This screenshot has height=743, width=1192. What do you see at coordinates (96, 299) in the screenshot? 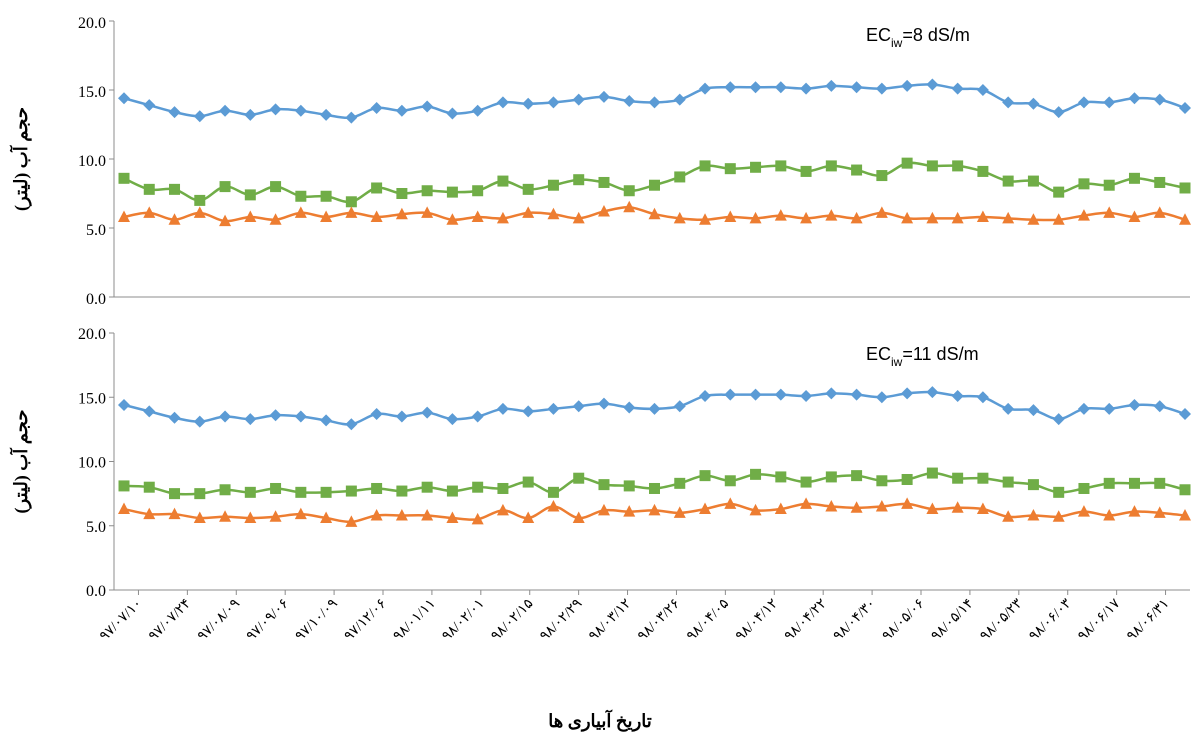
I see `y-tick-label: 0.0` at bounding box center [96, 299].